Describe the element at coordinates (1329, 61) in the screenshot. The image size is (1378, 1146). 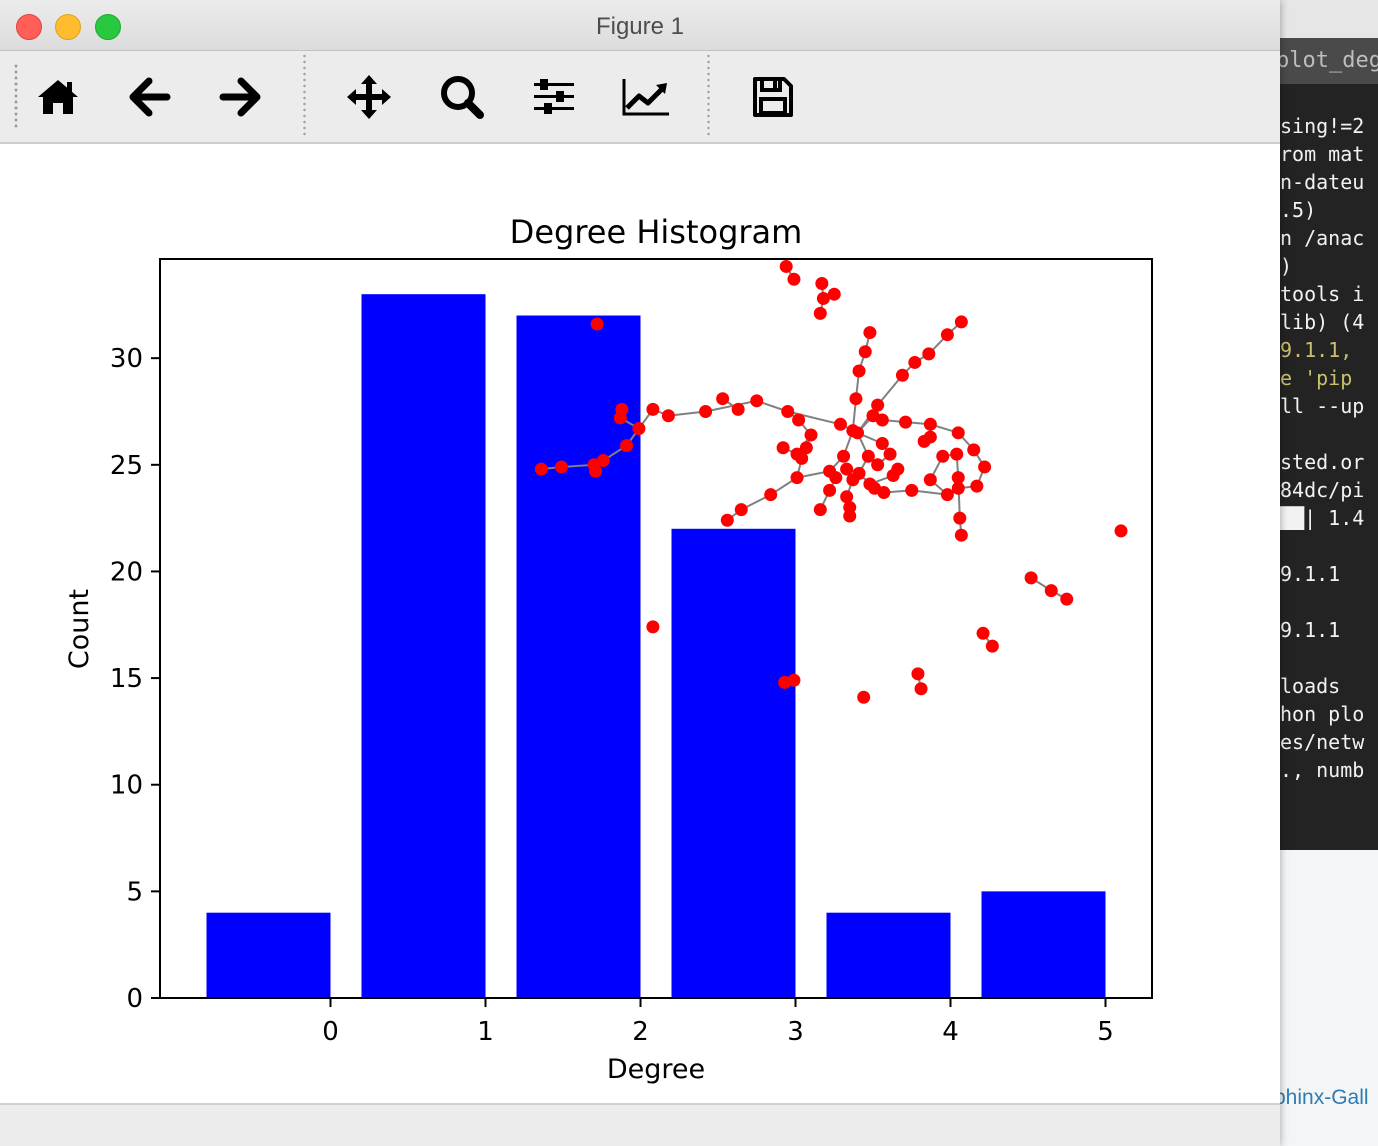
I see `background-terminal-tab: plot_degr` at that location.